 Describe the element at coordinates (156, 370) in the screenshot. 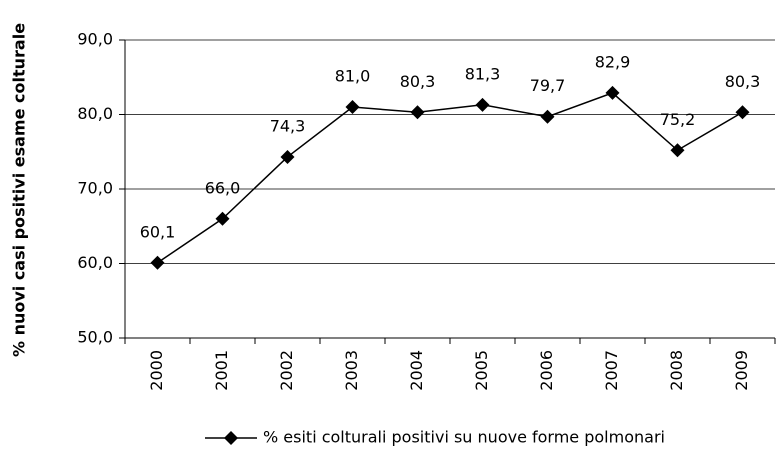

I see `x-tick-label: 2000` at that location.